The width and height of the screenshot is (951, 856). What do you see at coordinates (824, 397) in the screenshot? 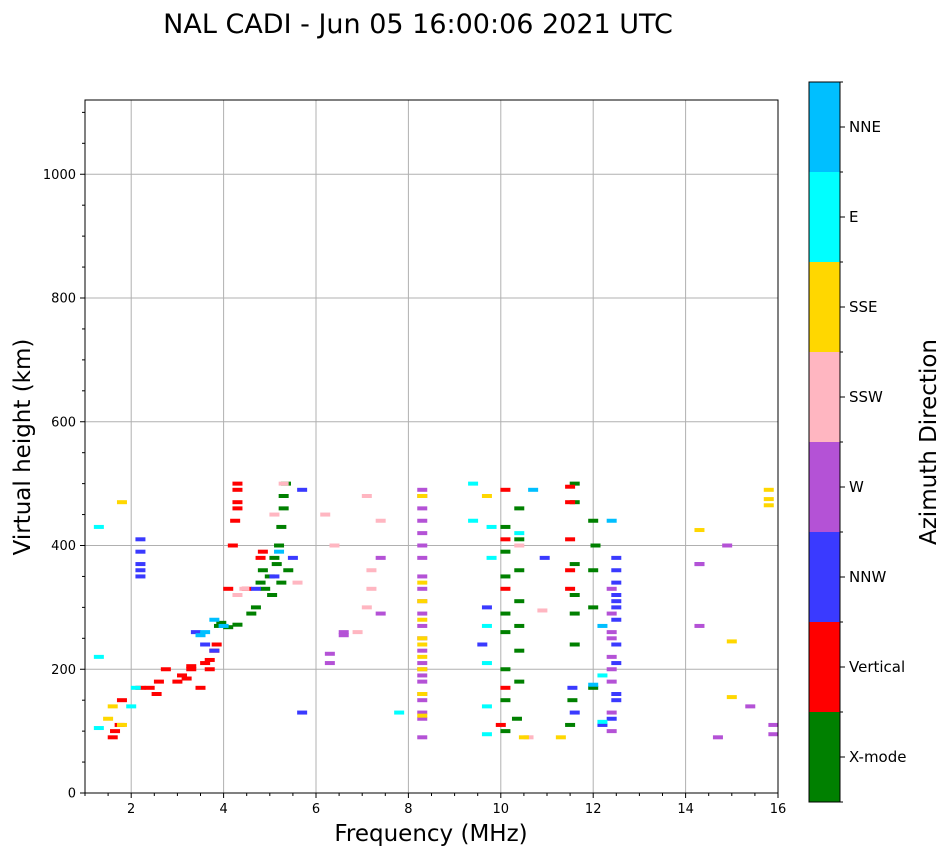
I see `colorbar-segment-ssw` at bounding box center [824, 397].